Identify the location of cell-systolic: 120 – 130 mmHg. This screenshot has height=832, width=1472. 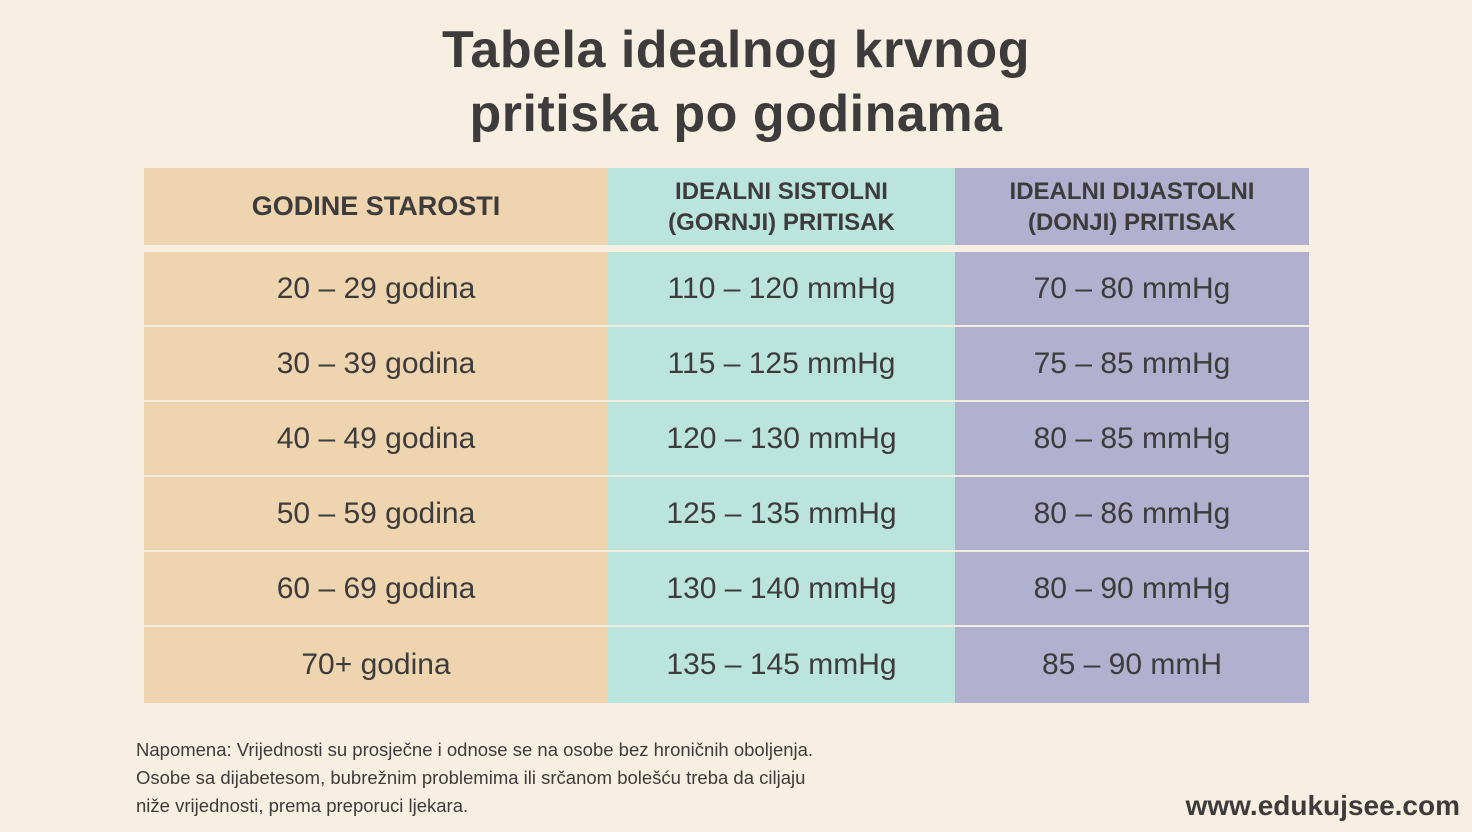
(781, 438).